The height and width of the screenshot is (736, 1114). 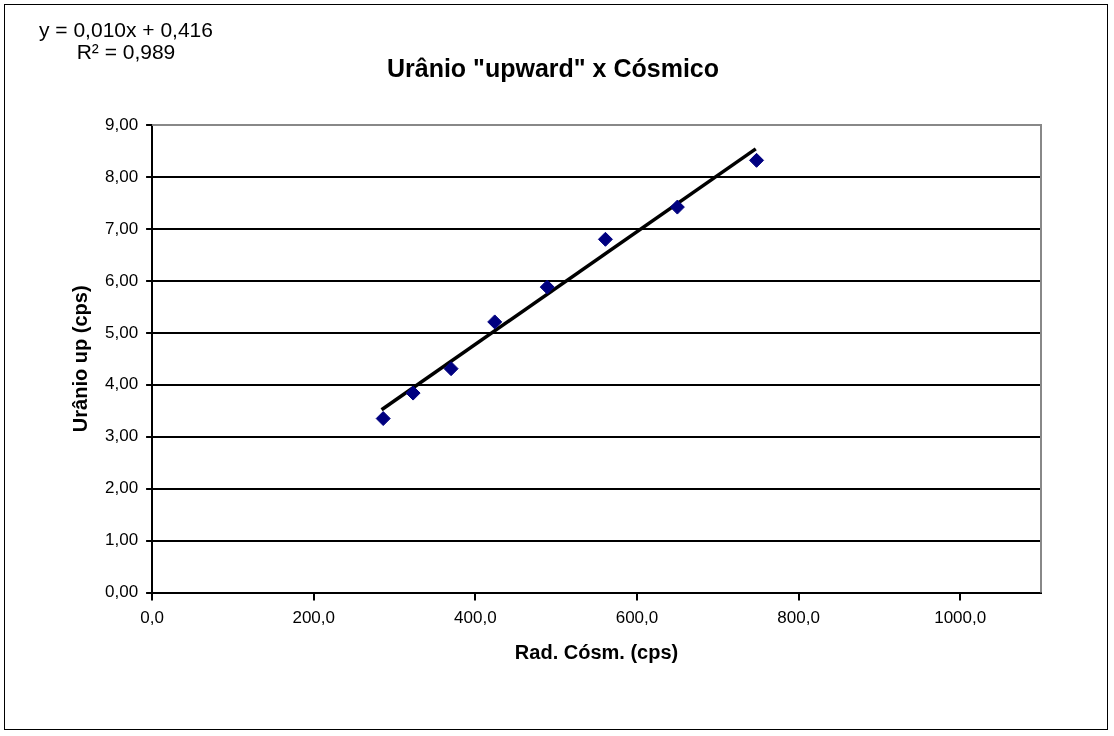 What do you see at coordinates (121, 332) in the screenshot?
I see `y-tick-label: 5,00` at bounding box center [121, 332].